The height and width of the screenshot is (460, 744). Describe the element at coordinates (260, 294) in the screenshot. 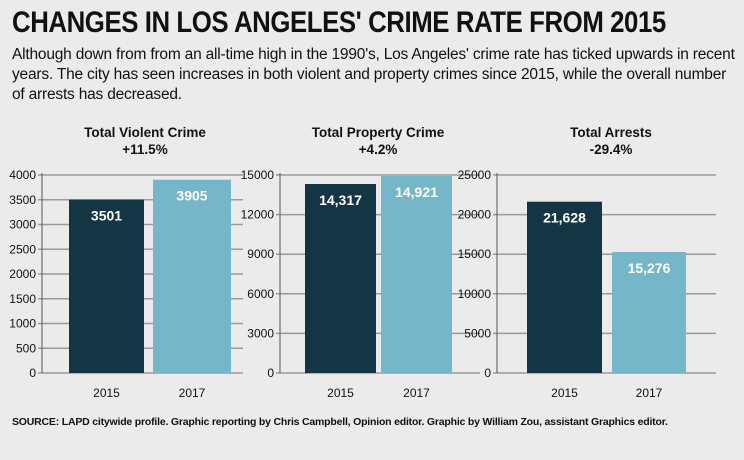

I see `y-tick-label: 6000` at that location.